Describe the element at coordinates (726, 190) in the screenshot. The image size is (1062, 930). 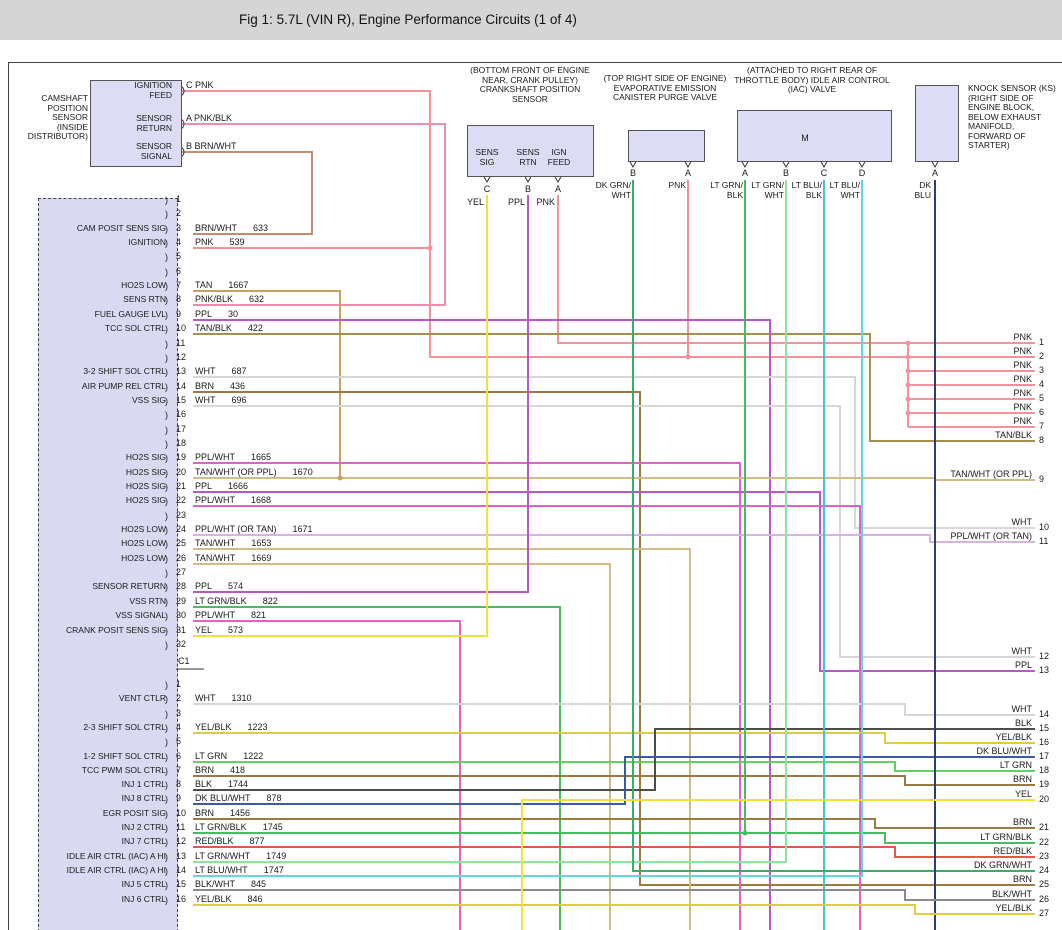
I see `iac-wire-lt-grn-blk: LT GRN/ BLK` at that location.